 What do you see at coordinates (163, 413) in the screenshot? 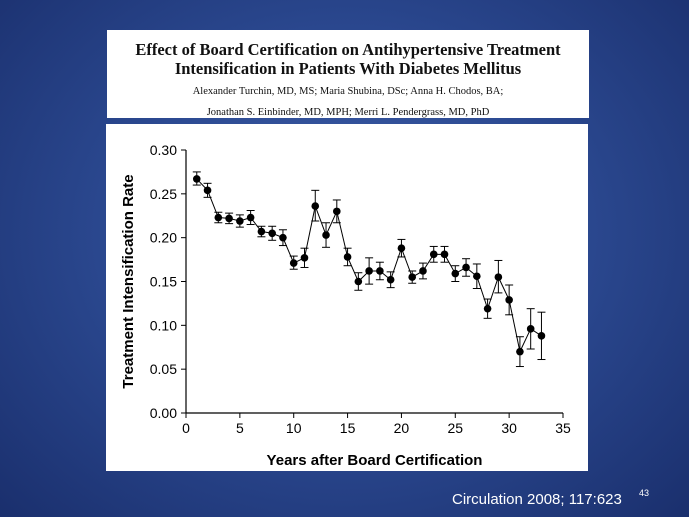
I see `y-tick-label: 0.00` at bounding box center [163, 413].